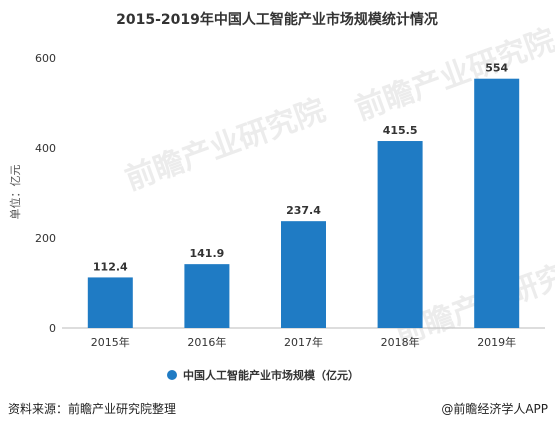  Describe the element at coordinates (277, 19) in the screenshot. I see `chart-title: 2015-2019年中国人工智能产业市场规模统计情况` at that location.